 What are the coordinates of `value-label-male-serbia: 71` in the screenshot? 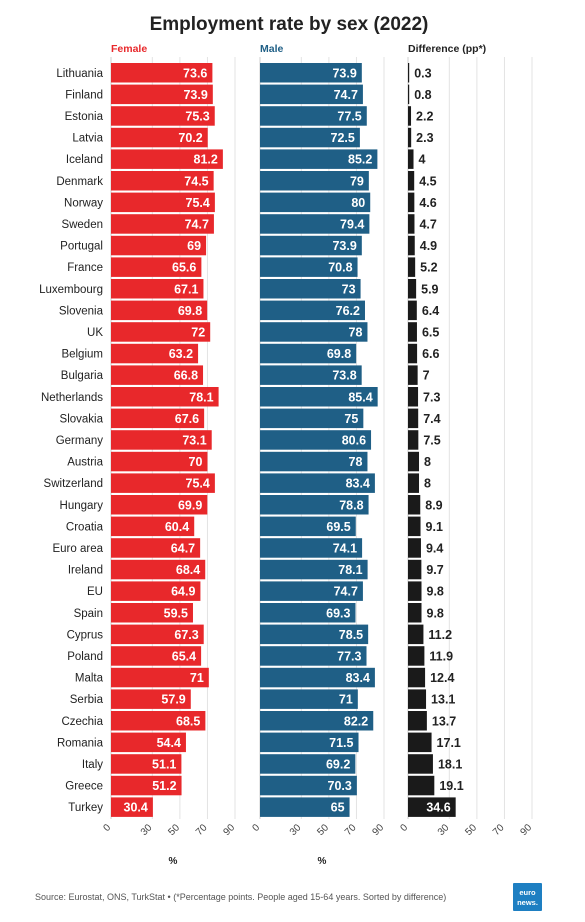 It's located at (346, 700).